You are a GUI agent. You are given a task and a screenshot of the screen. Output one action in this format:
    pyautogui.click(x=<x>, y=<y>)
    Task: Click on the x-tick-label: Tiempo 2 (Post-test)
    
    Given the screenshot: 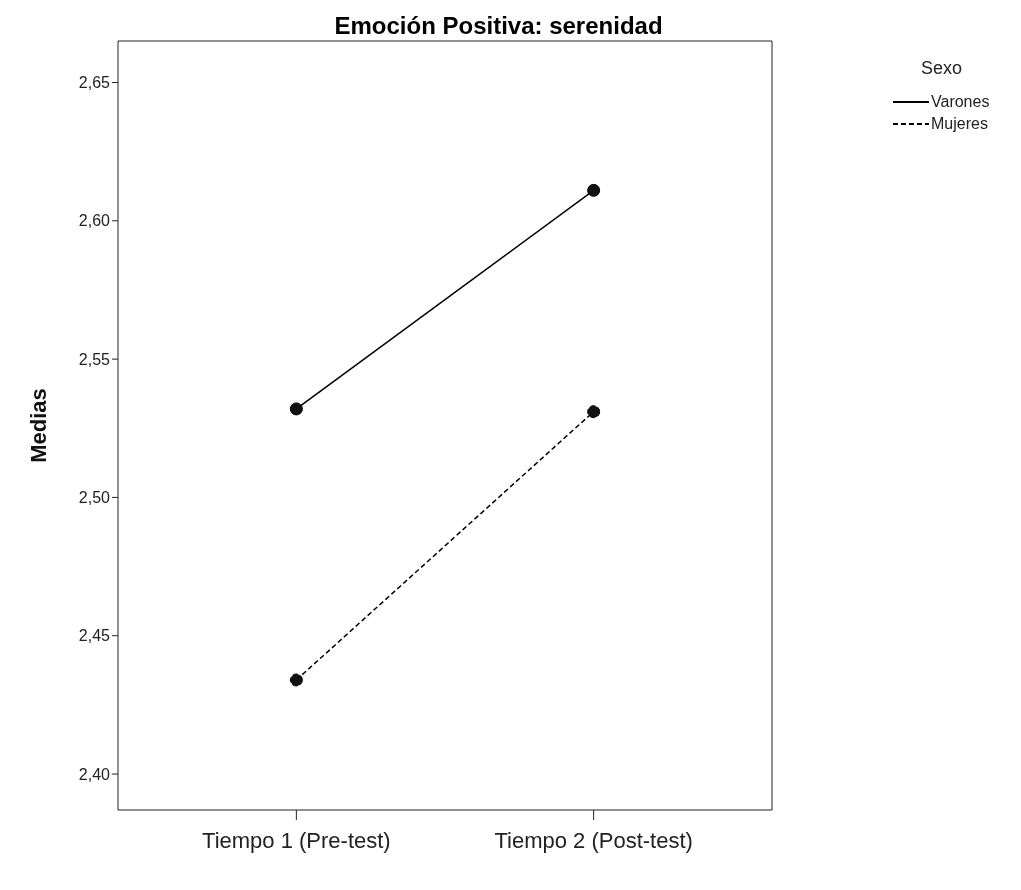 What is the action you would take?
    pyautogui.click(x=593, y=840)
    